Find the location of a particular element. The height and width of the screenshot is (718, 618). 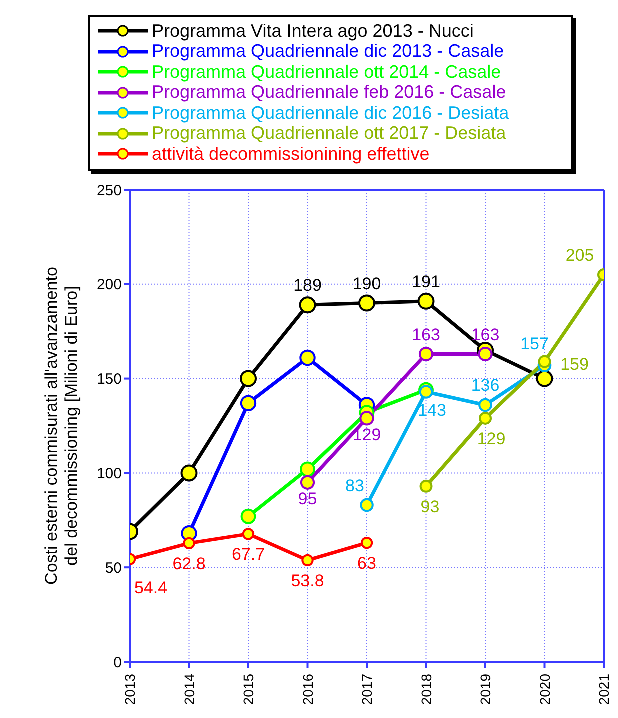

x-tick-label: 2019 is located at coordinates (486, 690).